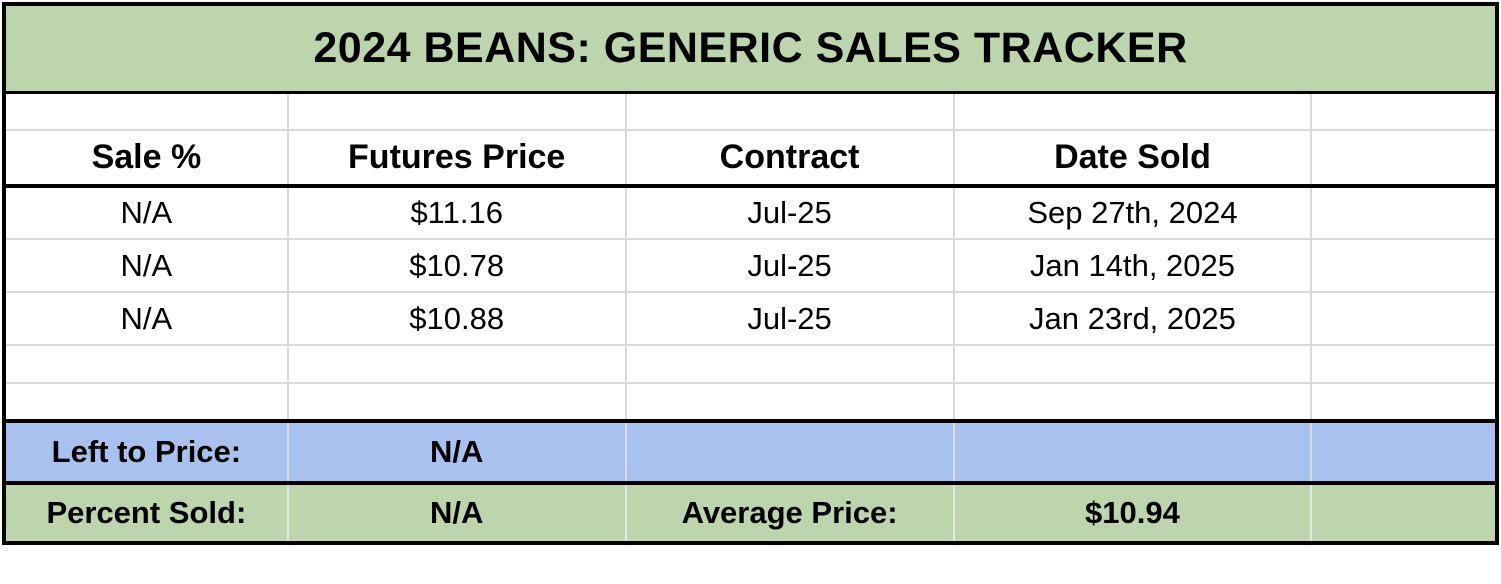 Image resolution: width=1501 pixels, height=584 pixels. What do you see at coordinates (1403, 158) in the screenshot?
I see `column-header-empty` at bounding box center [1403, 158].